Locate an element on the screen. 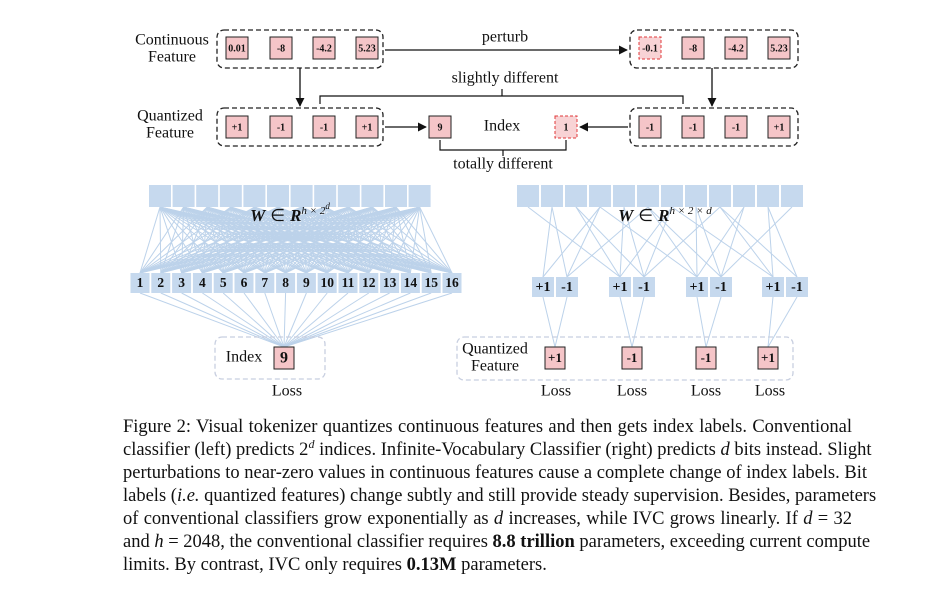 Image resolution: width=937 pixels, height=593 pixels. weight-formula: W ∈ Rh × 2 × d is located at coordinates (665, 215).